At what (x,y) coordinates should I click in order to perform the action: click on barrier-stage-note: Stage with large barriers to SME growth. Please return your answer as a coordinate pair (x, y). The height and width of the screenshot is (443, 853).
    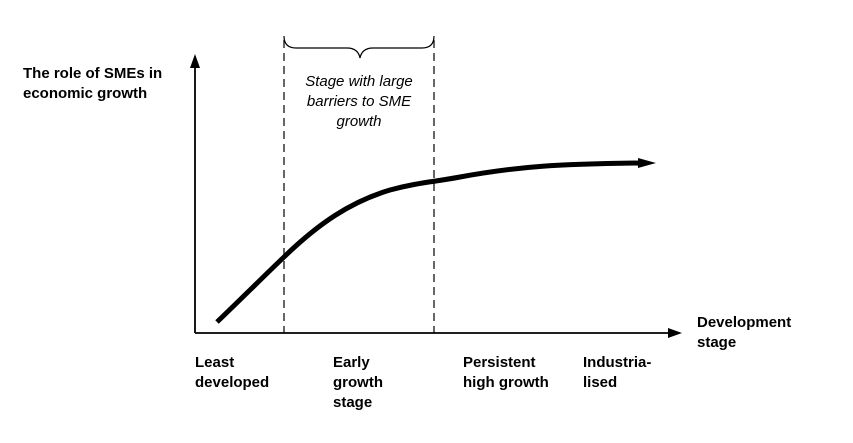
    Looking at the image, I should click on (359, 101).